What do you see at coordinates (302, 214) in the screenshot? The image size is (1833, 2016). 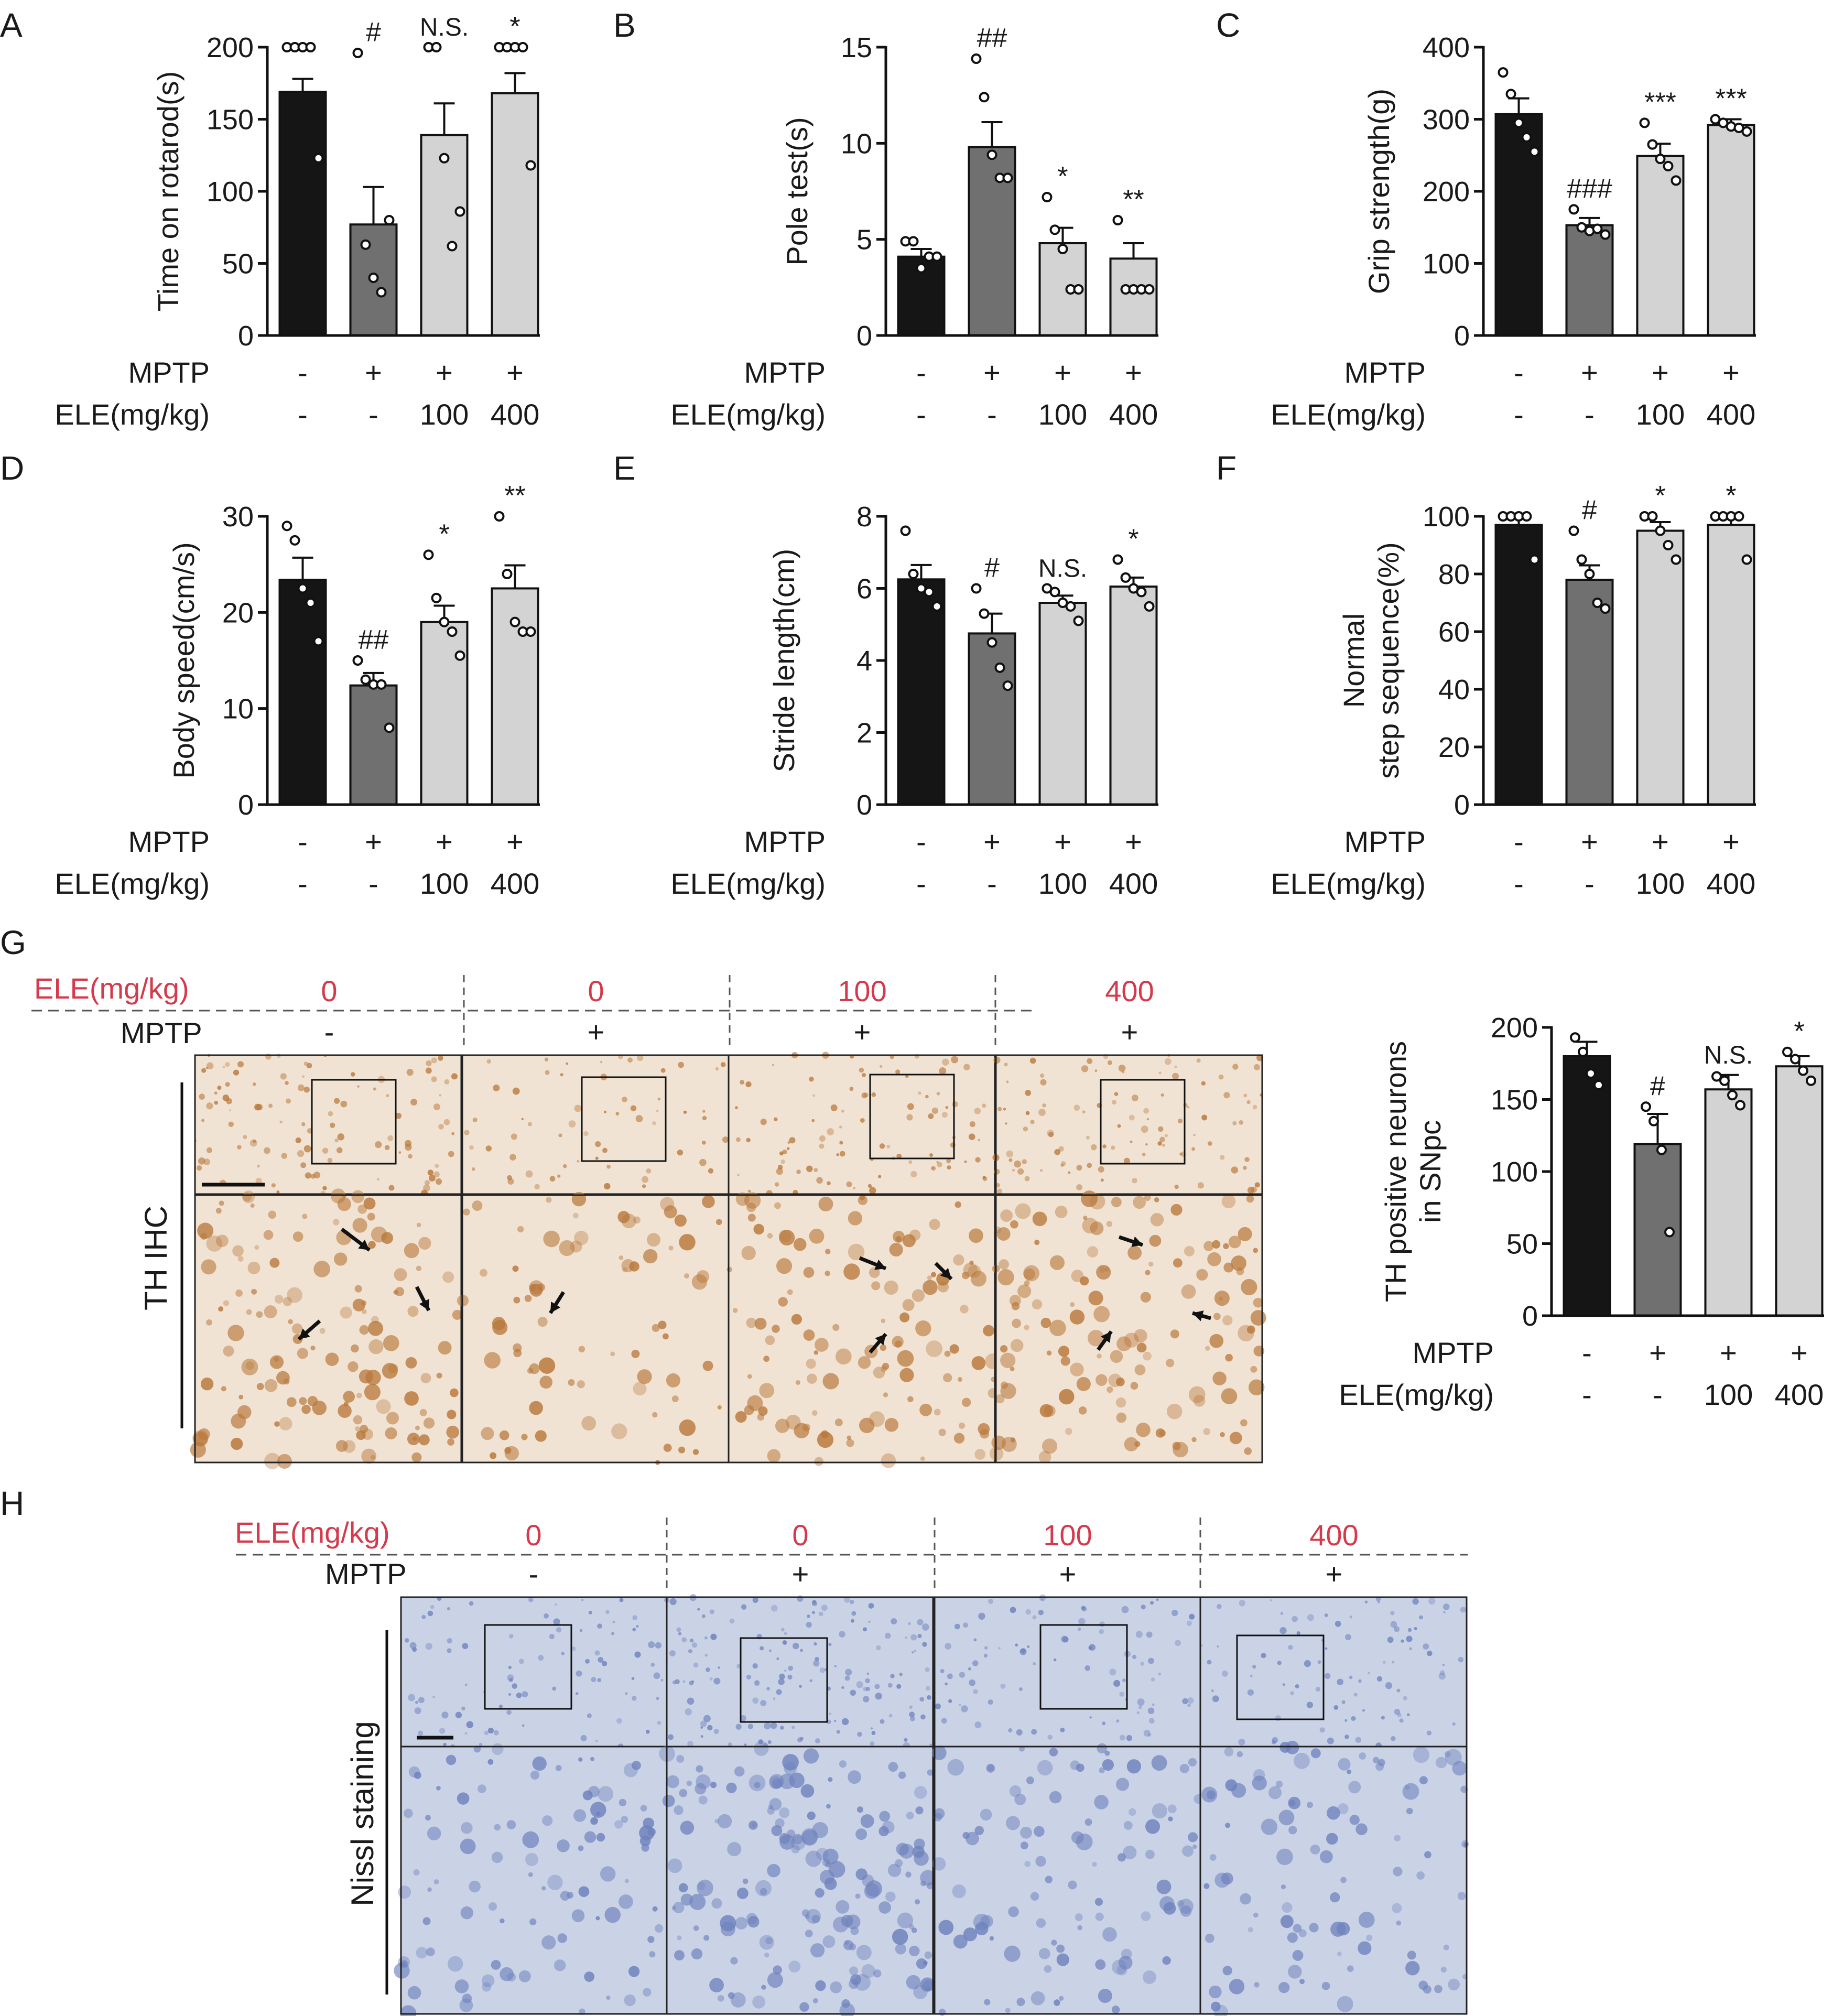 I see `bar` at bounding box center [302, 214].